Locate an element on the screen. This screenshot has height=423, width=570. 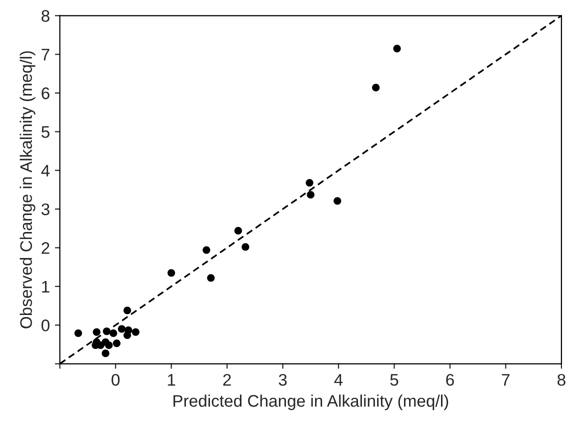
y-tick-label: 4 is located at coordinates (45, 170).